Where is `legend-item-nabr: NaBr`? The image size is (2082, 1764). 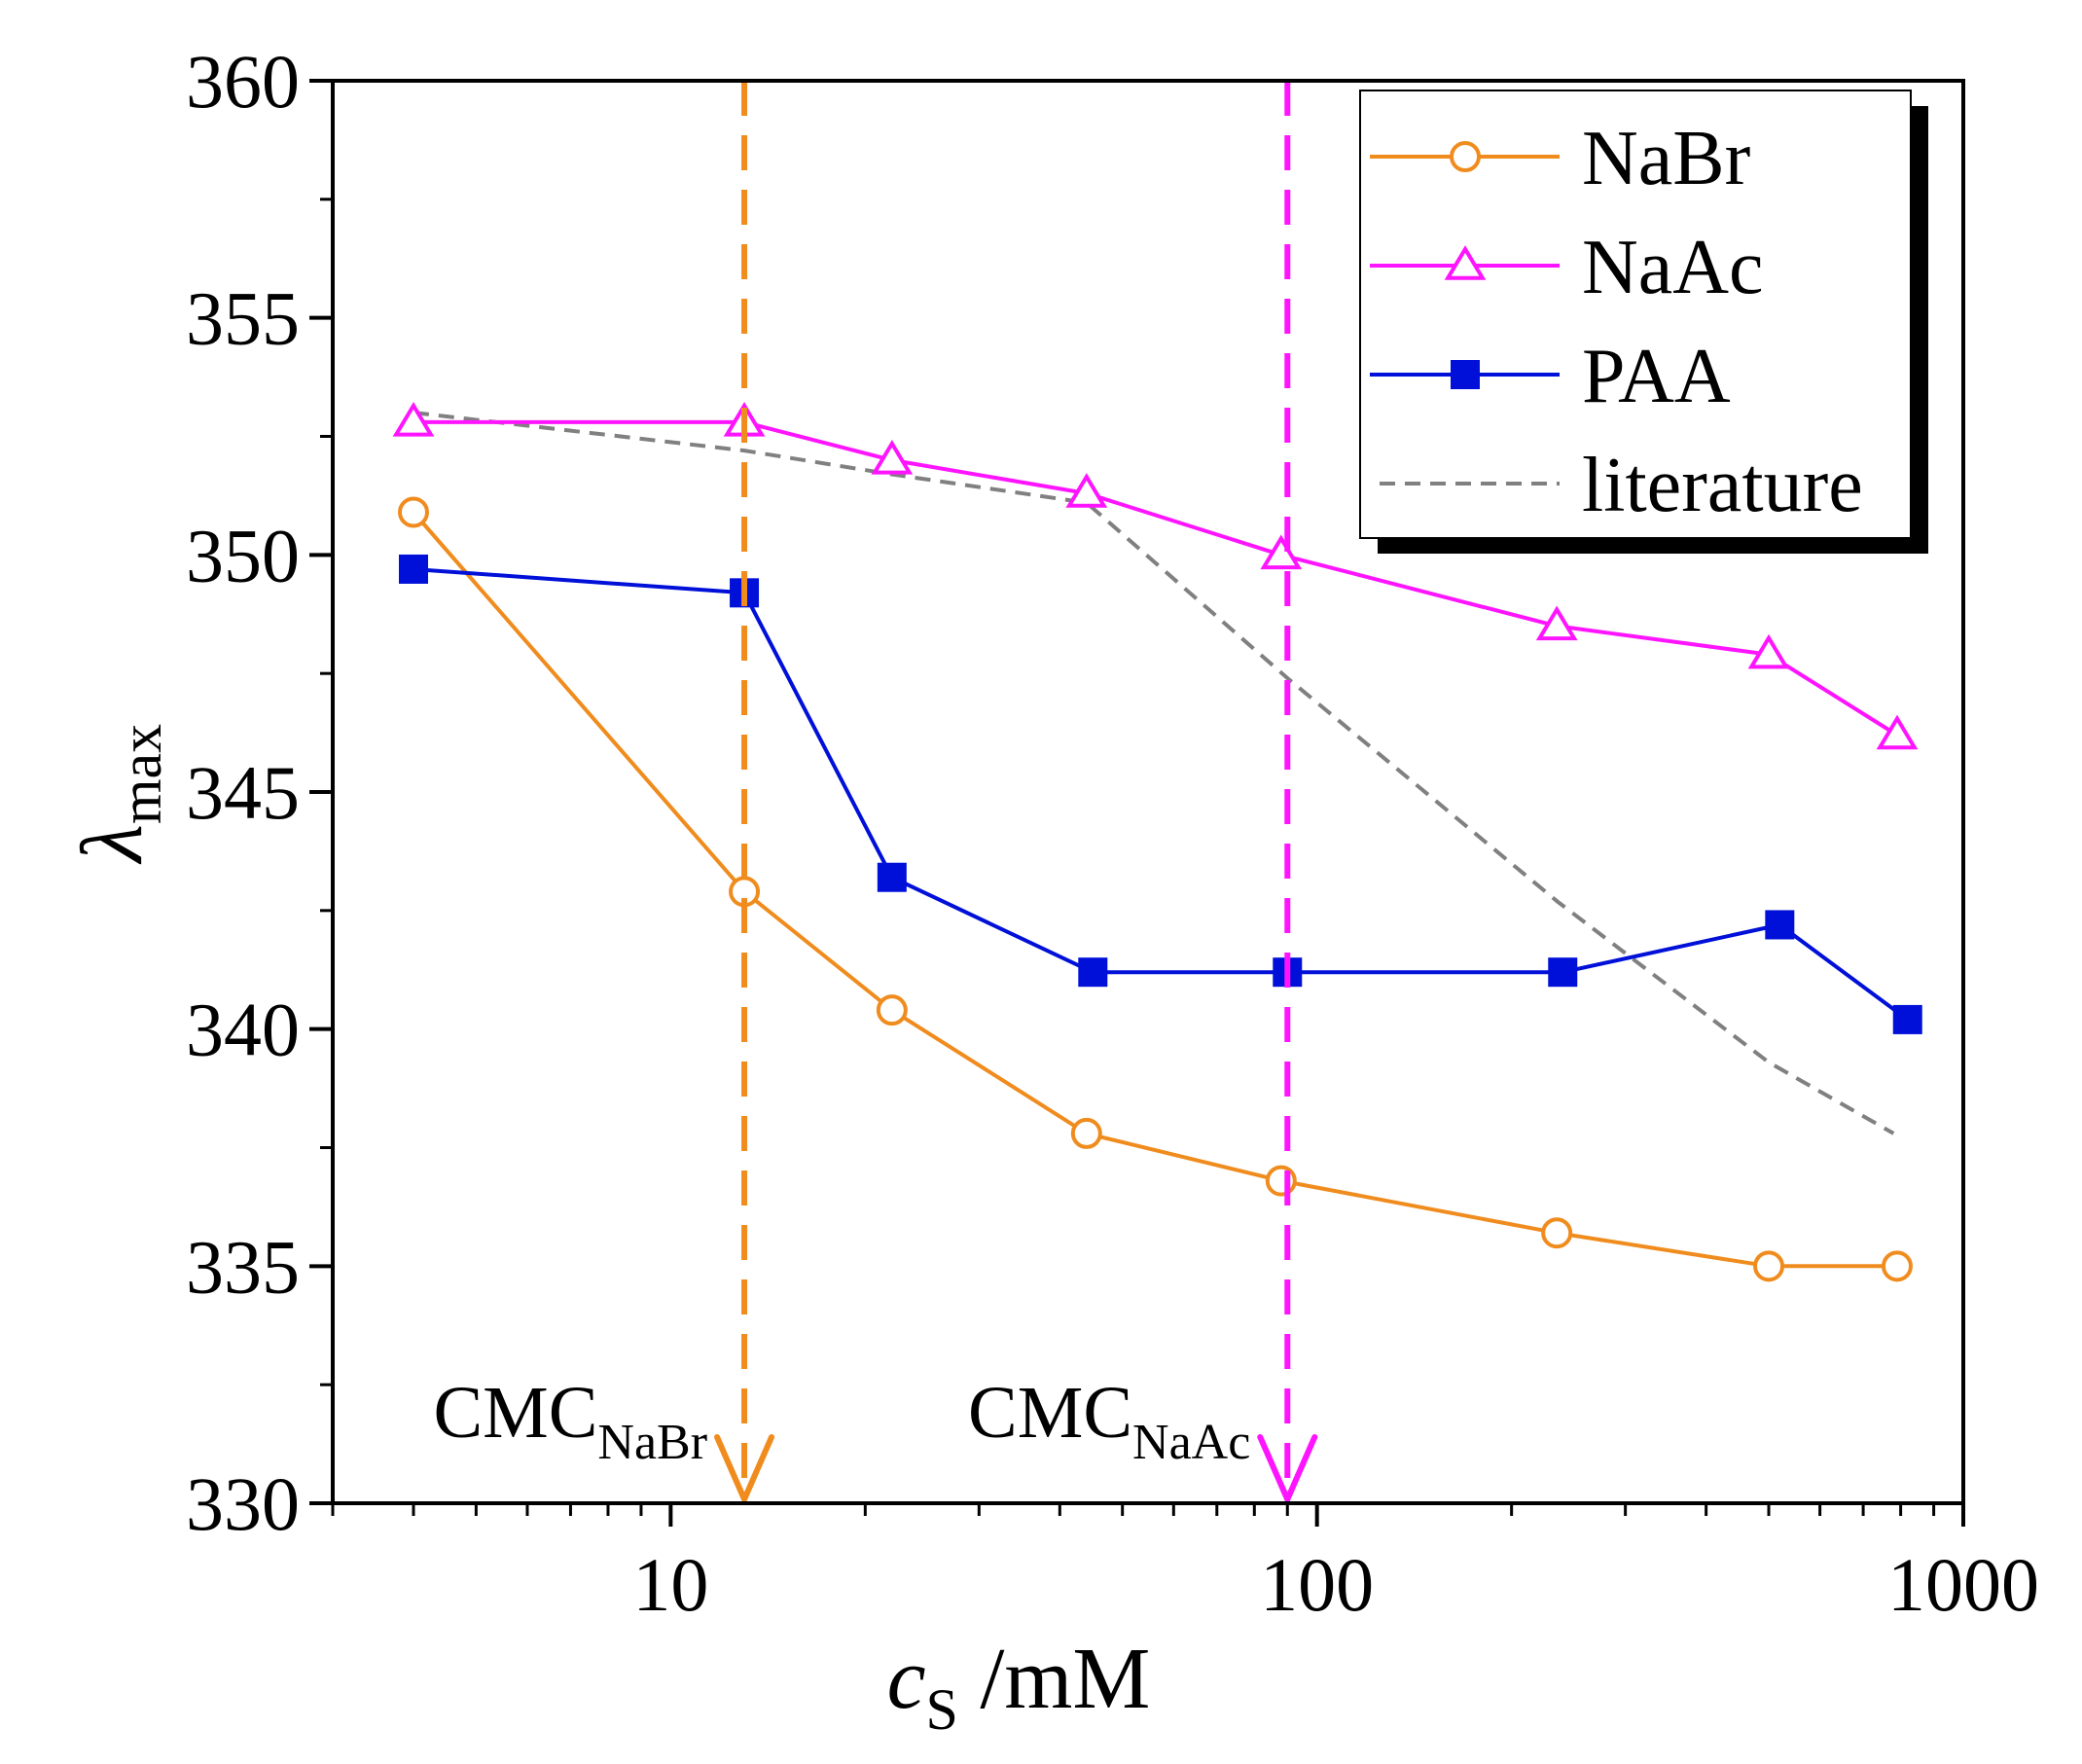
legend-item-nabr: NaBr is located at coordinates (1560, 158).